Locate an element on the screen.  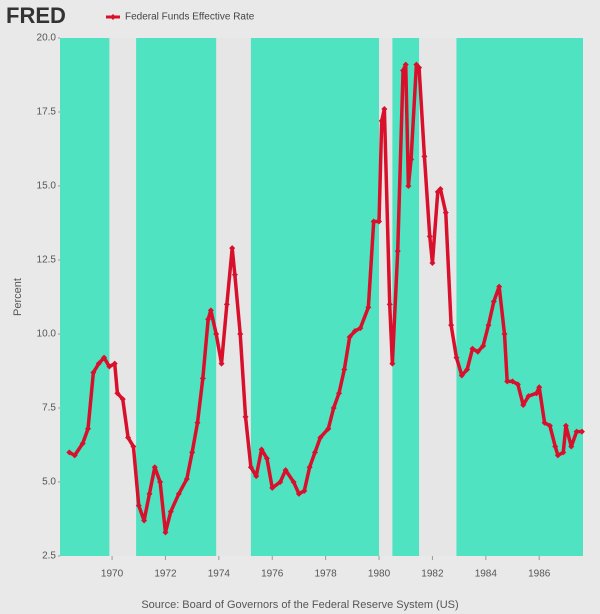
y-axis-label: Percent is located at coordinates (18, 297).